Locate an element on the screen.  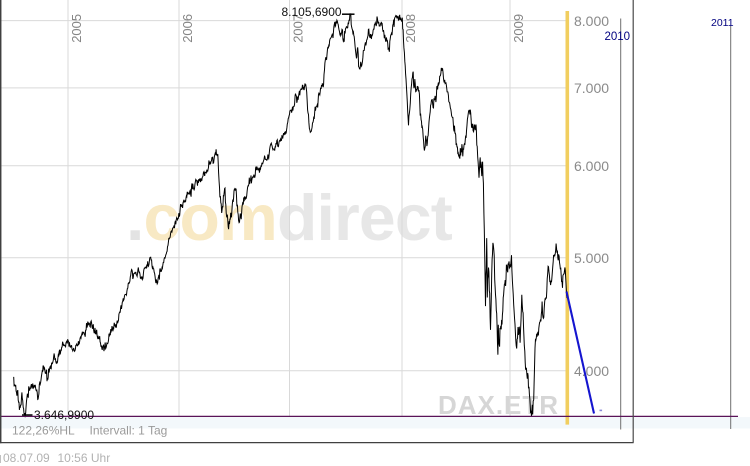
svg-text: DAX.ETR is located at coordinates (498, 405).